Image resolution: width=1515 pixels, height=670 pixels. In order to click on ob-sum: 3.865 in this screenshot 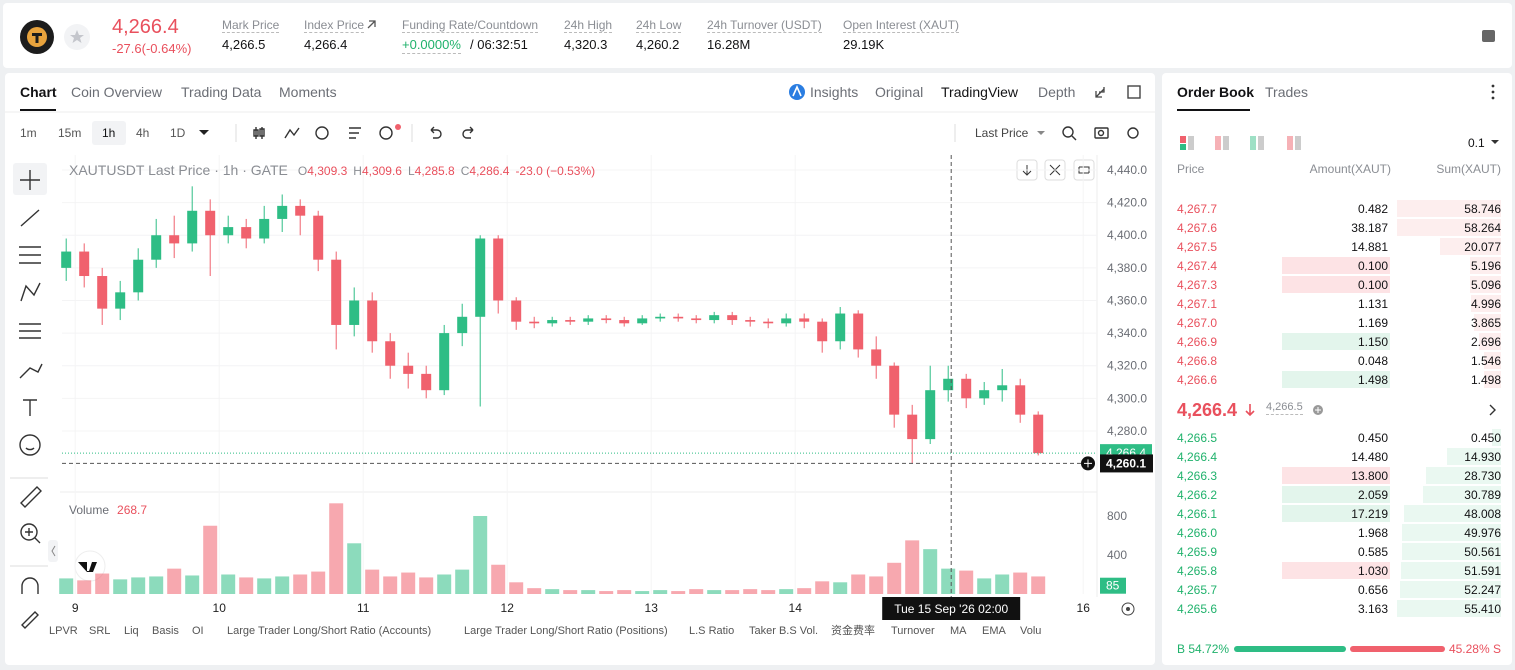, I will do `click(1485, 323)`.